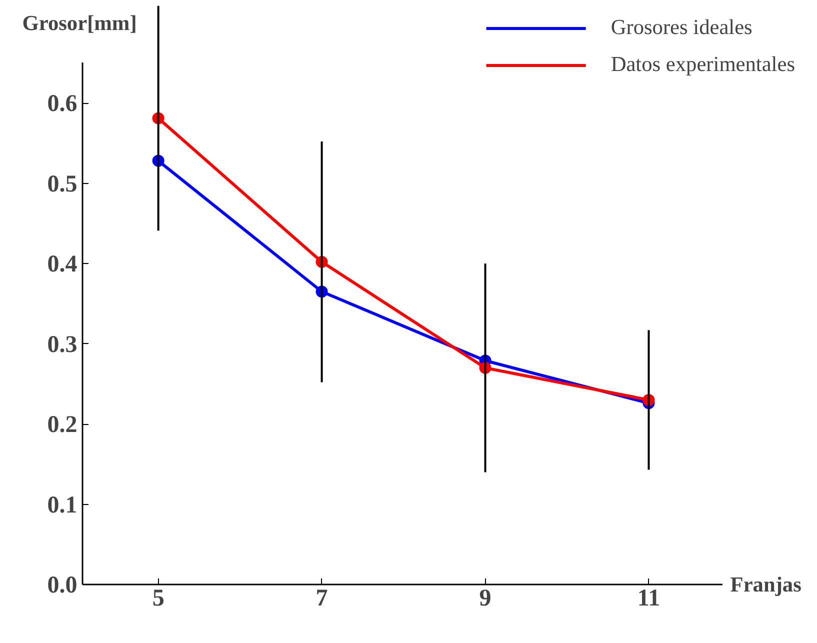 The image size is (817, 643). Describe the element at coordinates (158, 599) in the screenshot. I see `x-tick-label: 5` at that location.